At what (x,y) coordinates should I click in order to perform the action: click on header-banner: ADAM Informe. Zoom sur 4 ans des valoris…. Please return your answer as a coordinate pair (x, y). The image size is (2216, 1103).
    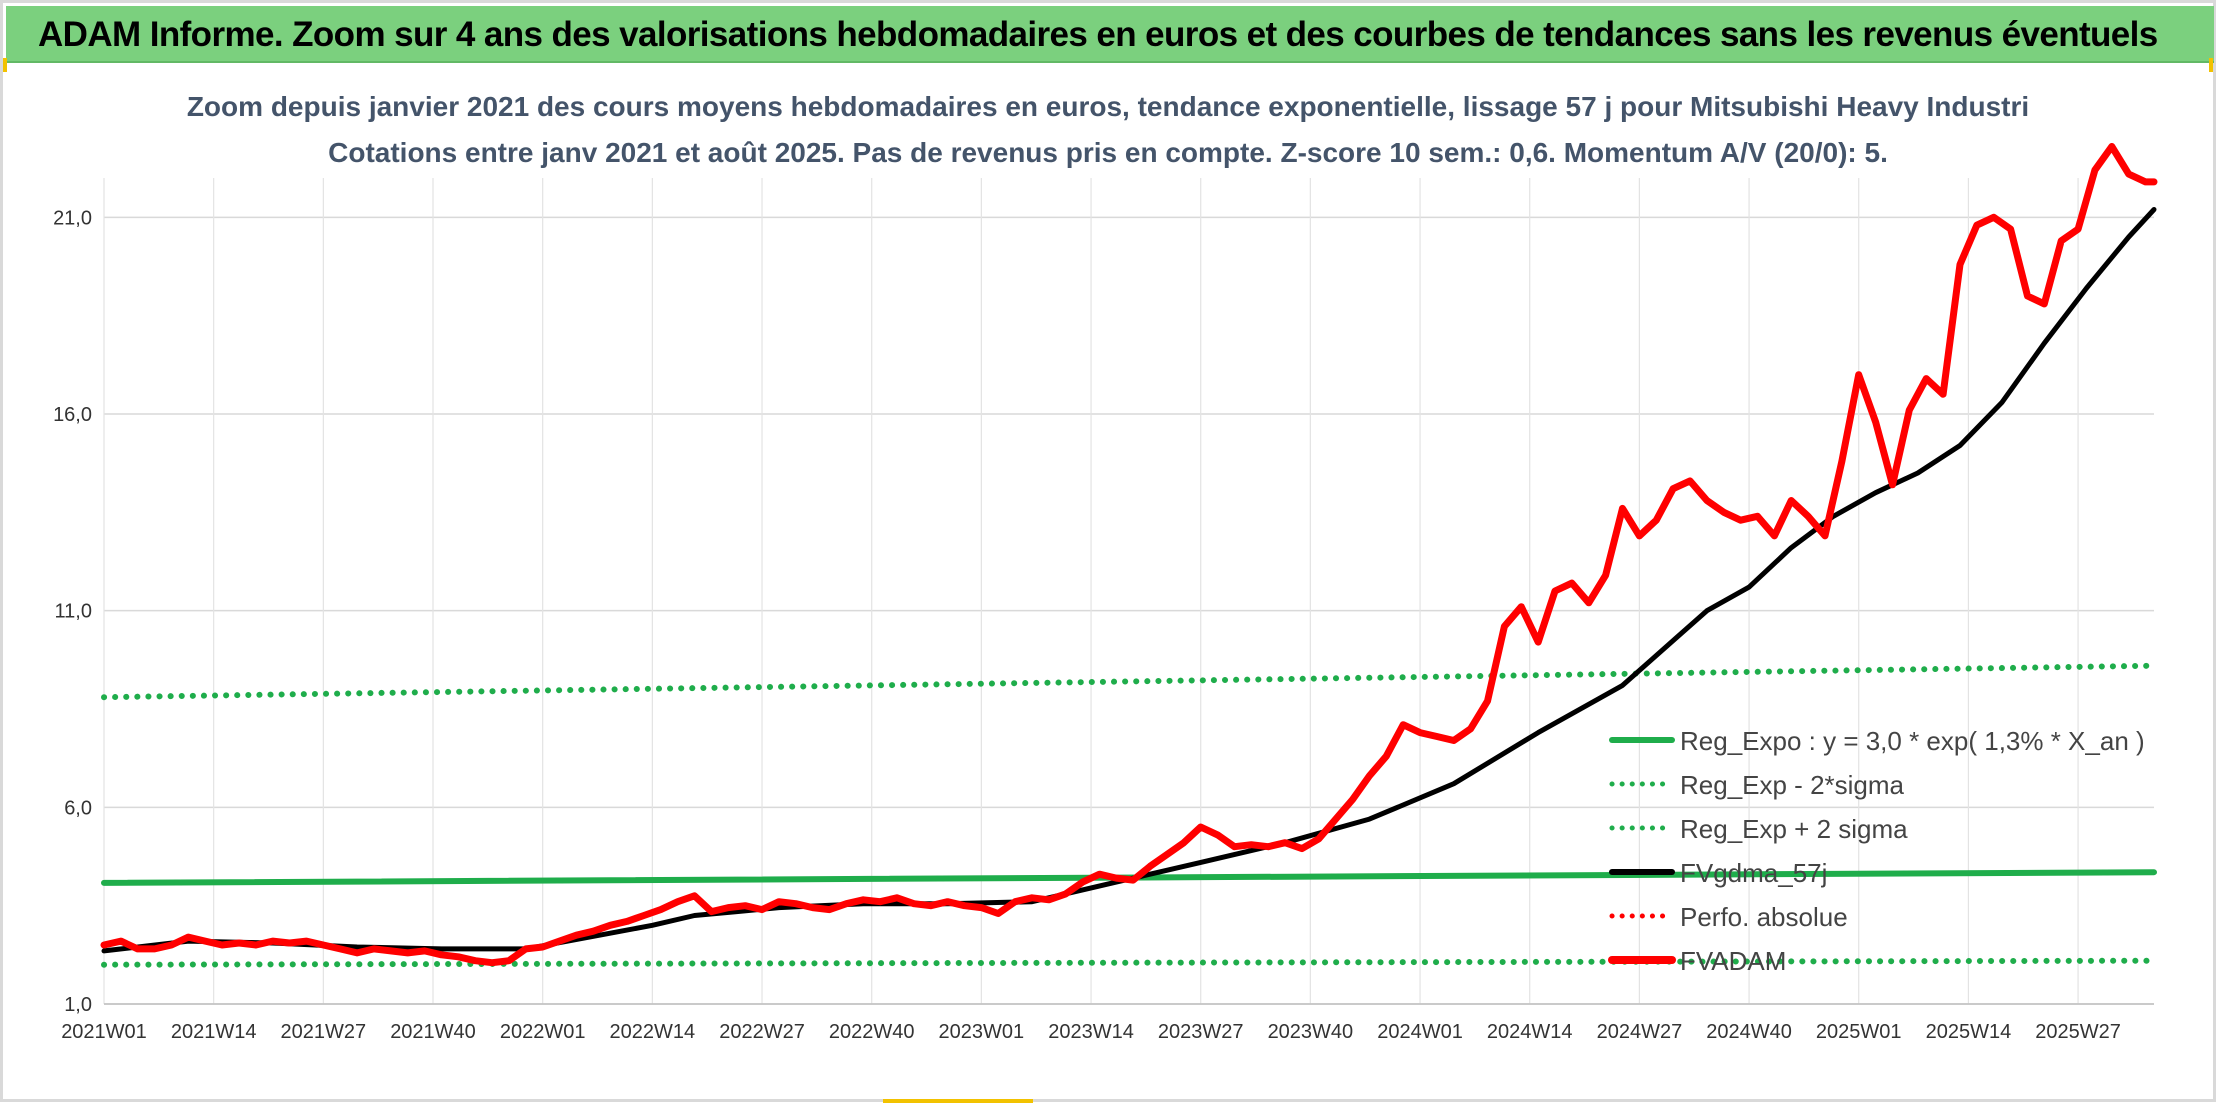
    Looking at the image, I should click on (1110, 34).